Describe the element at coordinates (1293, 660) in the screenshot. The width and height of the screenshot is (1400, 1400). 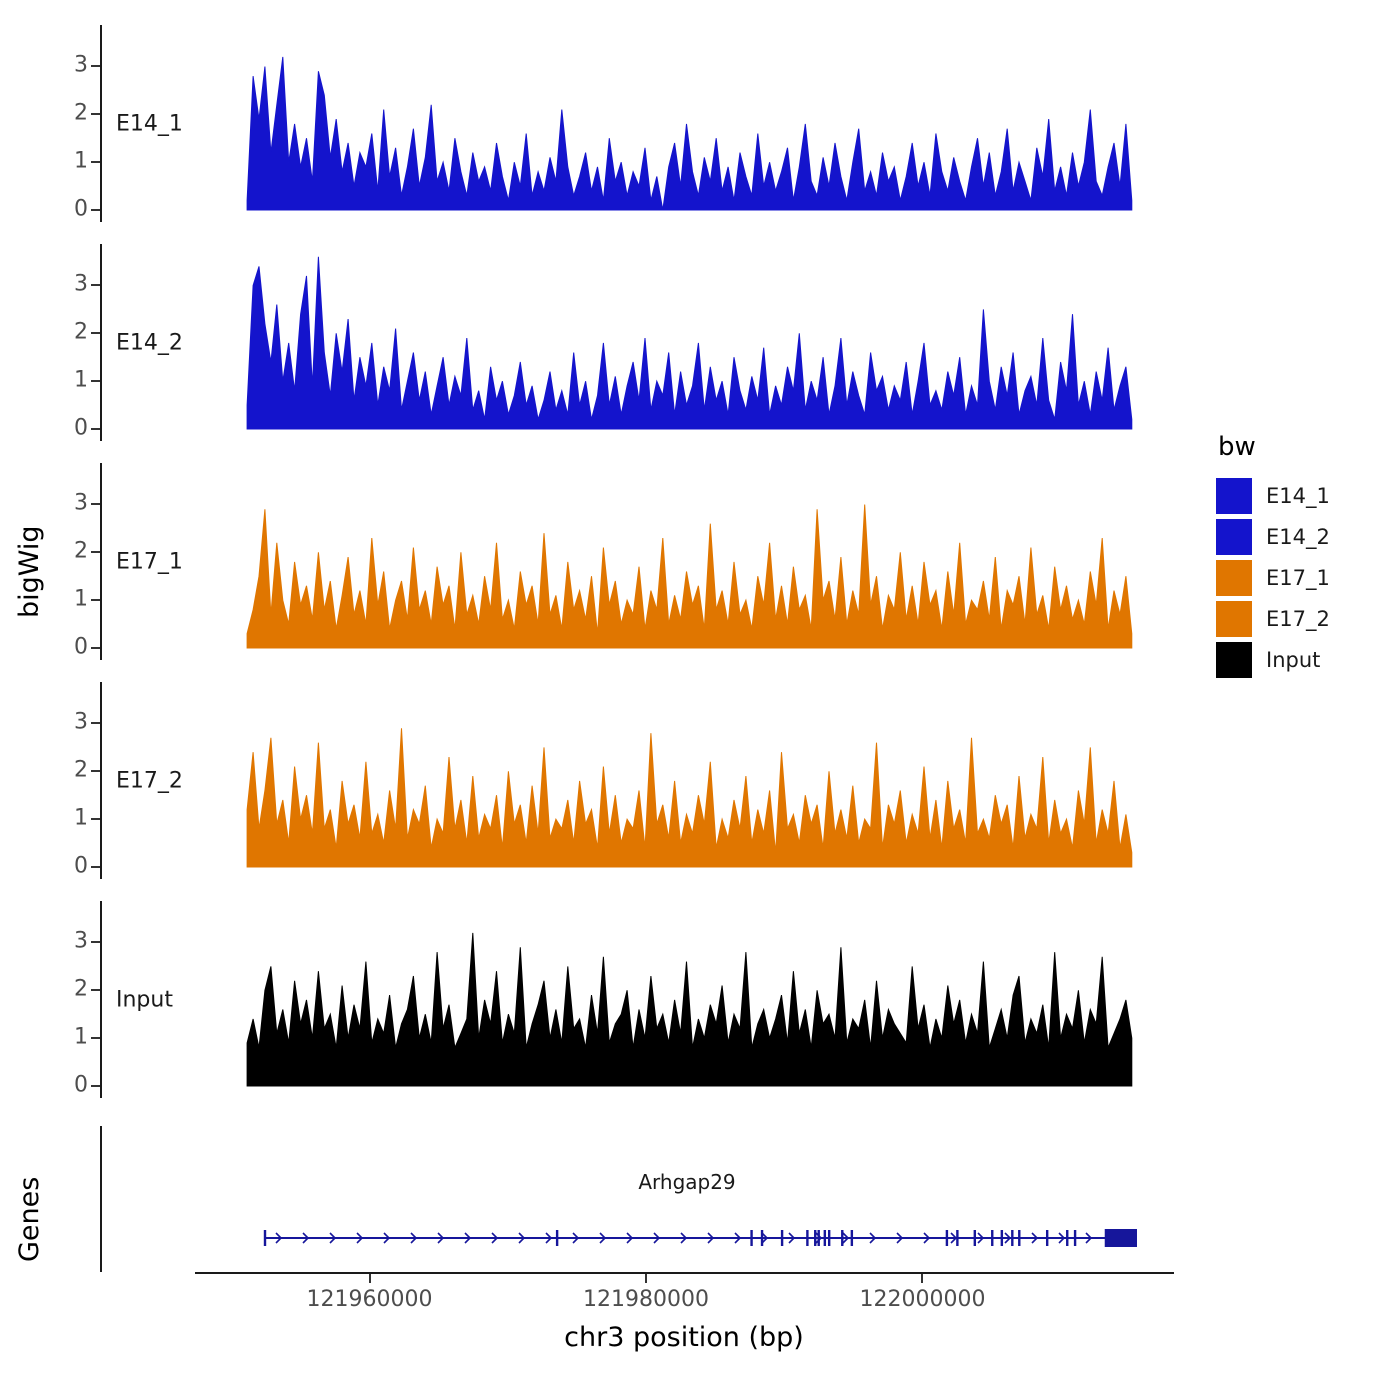
I see `legend-label: Input` at that location.